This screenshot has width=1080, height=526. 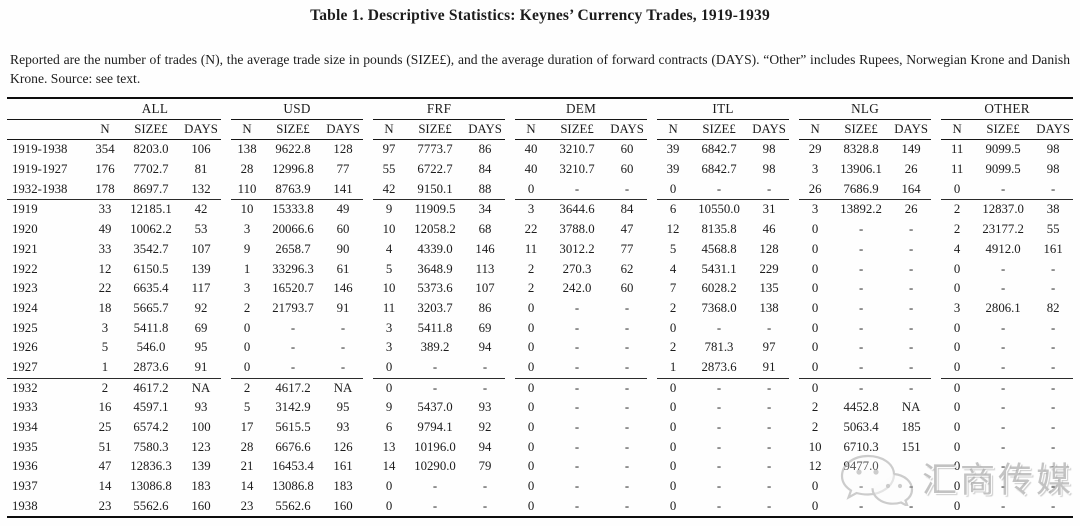 I want to click on data-cell-itl-size: -, so click(x=719, y=446).